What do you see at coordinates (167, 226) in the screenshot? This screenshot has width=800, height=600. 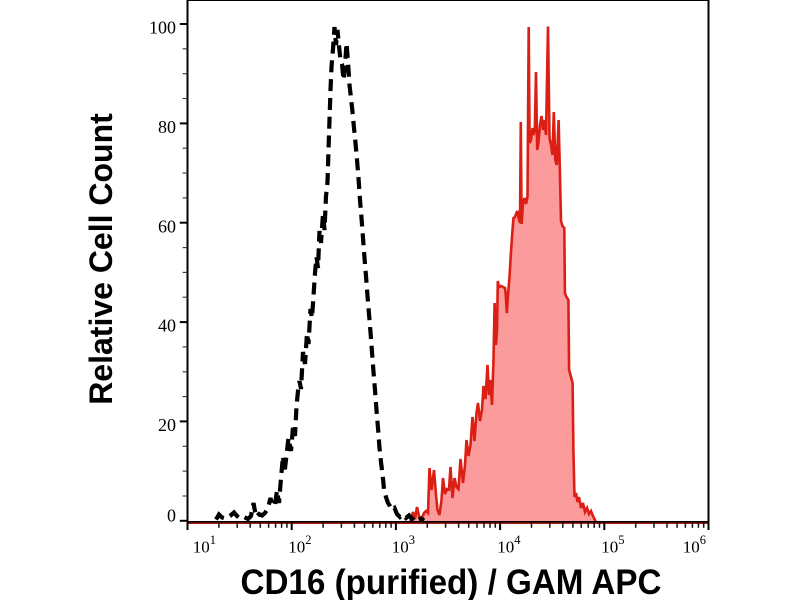 I see `svg-text: 60` at bounding box center [167, 226].